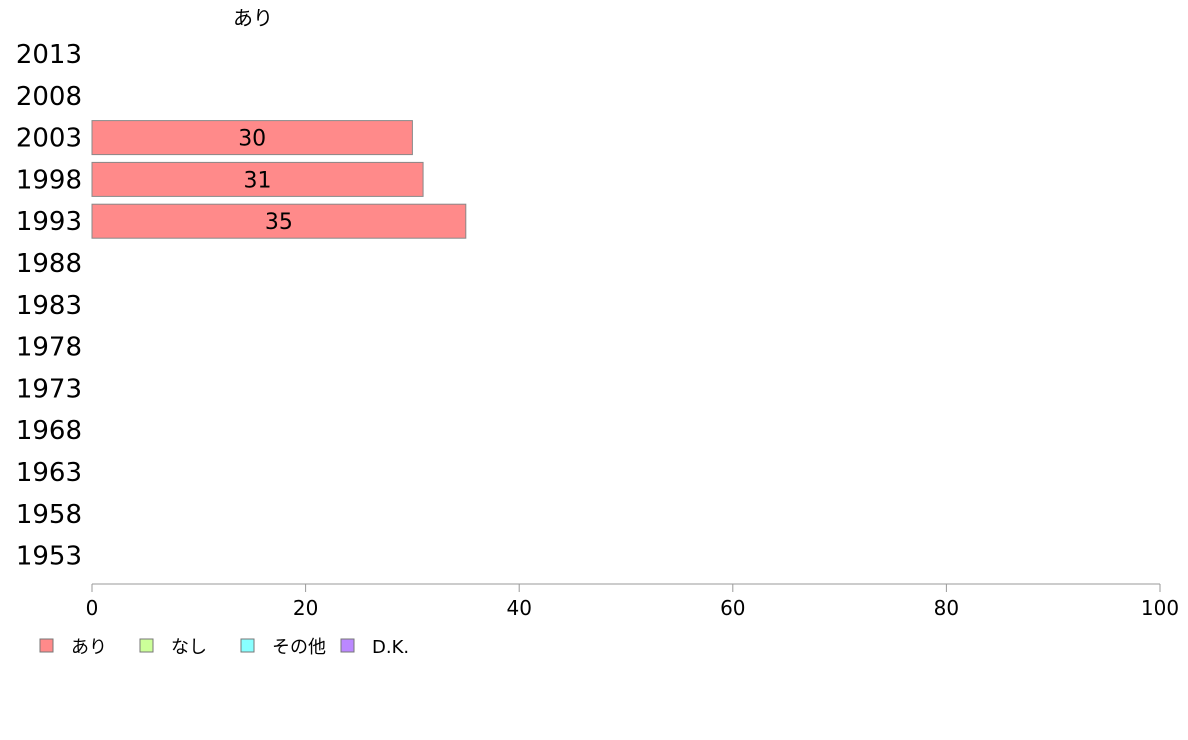 This screenshot has height=740, width=1188. Describe the element at coordinates (49, 389) in the screenshot. I see `y-label-1973: 1973` at that location.